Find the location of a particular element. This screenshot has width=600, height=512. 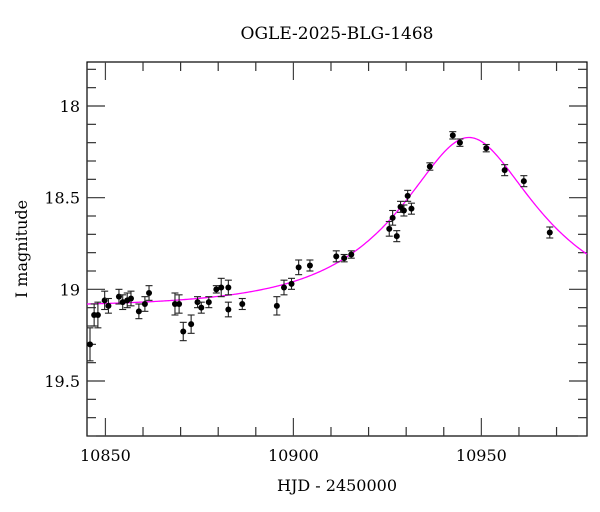

y-tick-labels: 18 18.5 19 19.5 is located at coordinates (62, 244).